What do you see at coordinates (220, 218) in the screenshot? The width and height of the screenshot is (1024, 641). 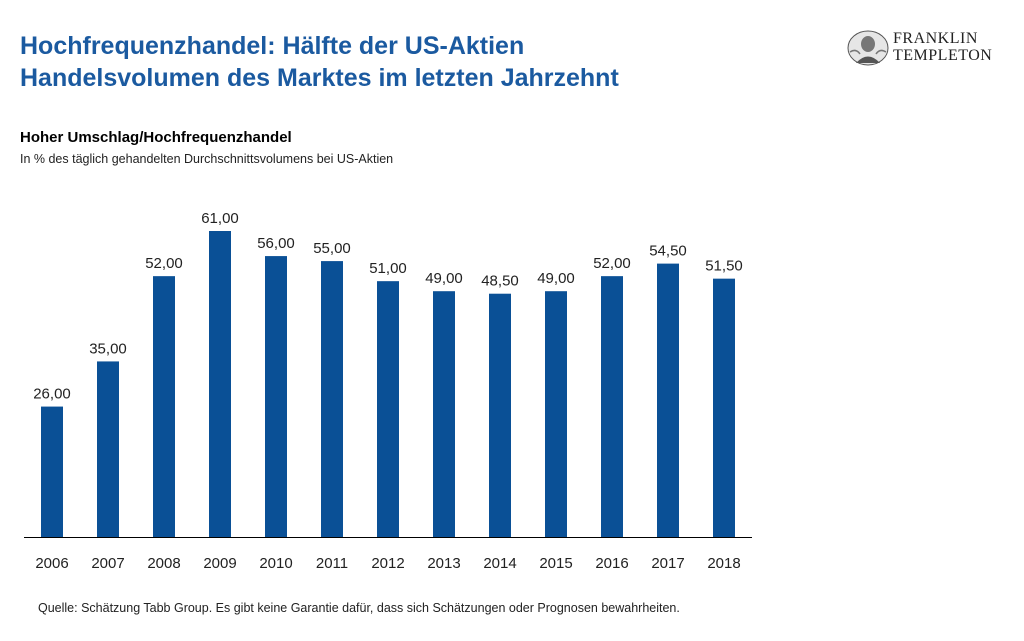 I see `value-label-2009: 61,00` at bounding box center [220, 218].